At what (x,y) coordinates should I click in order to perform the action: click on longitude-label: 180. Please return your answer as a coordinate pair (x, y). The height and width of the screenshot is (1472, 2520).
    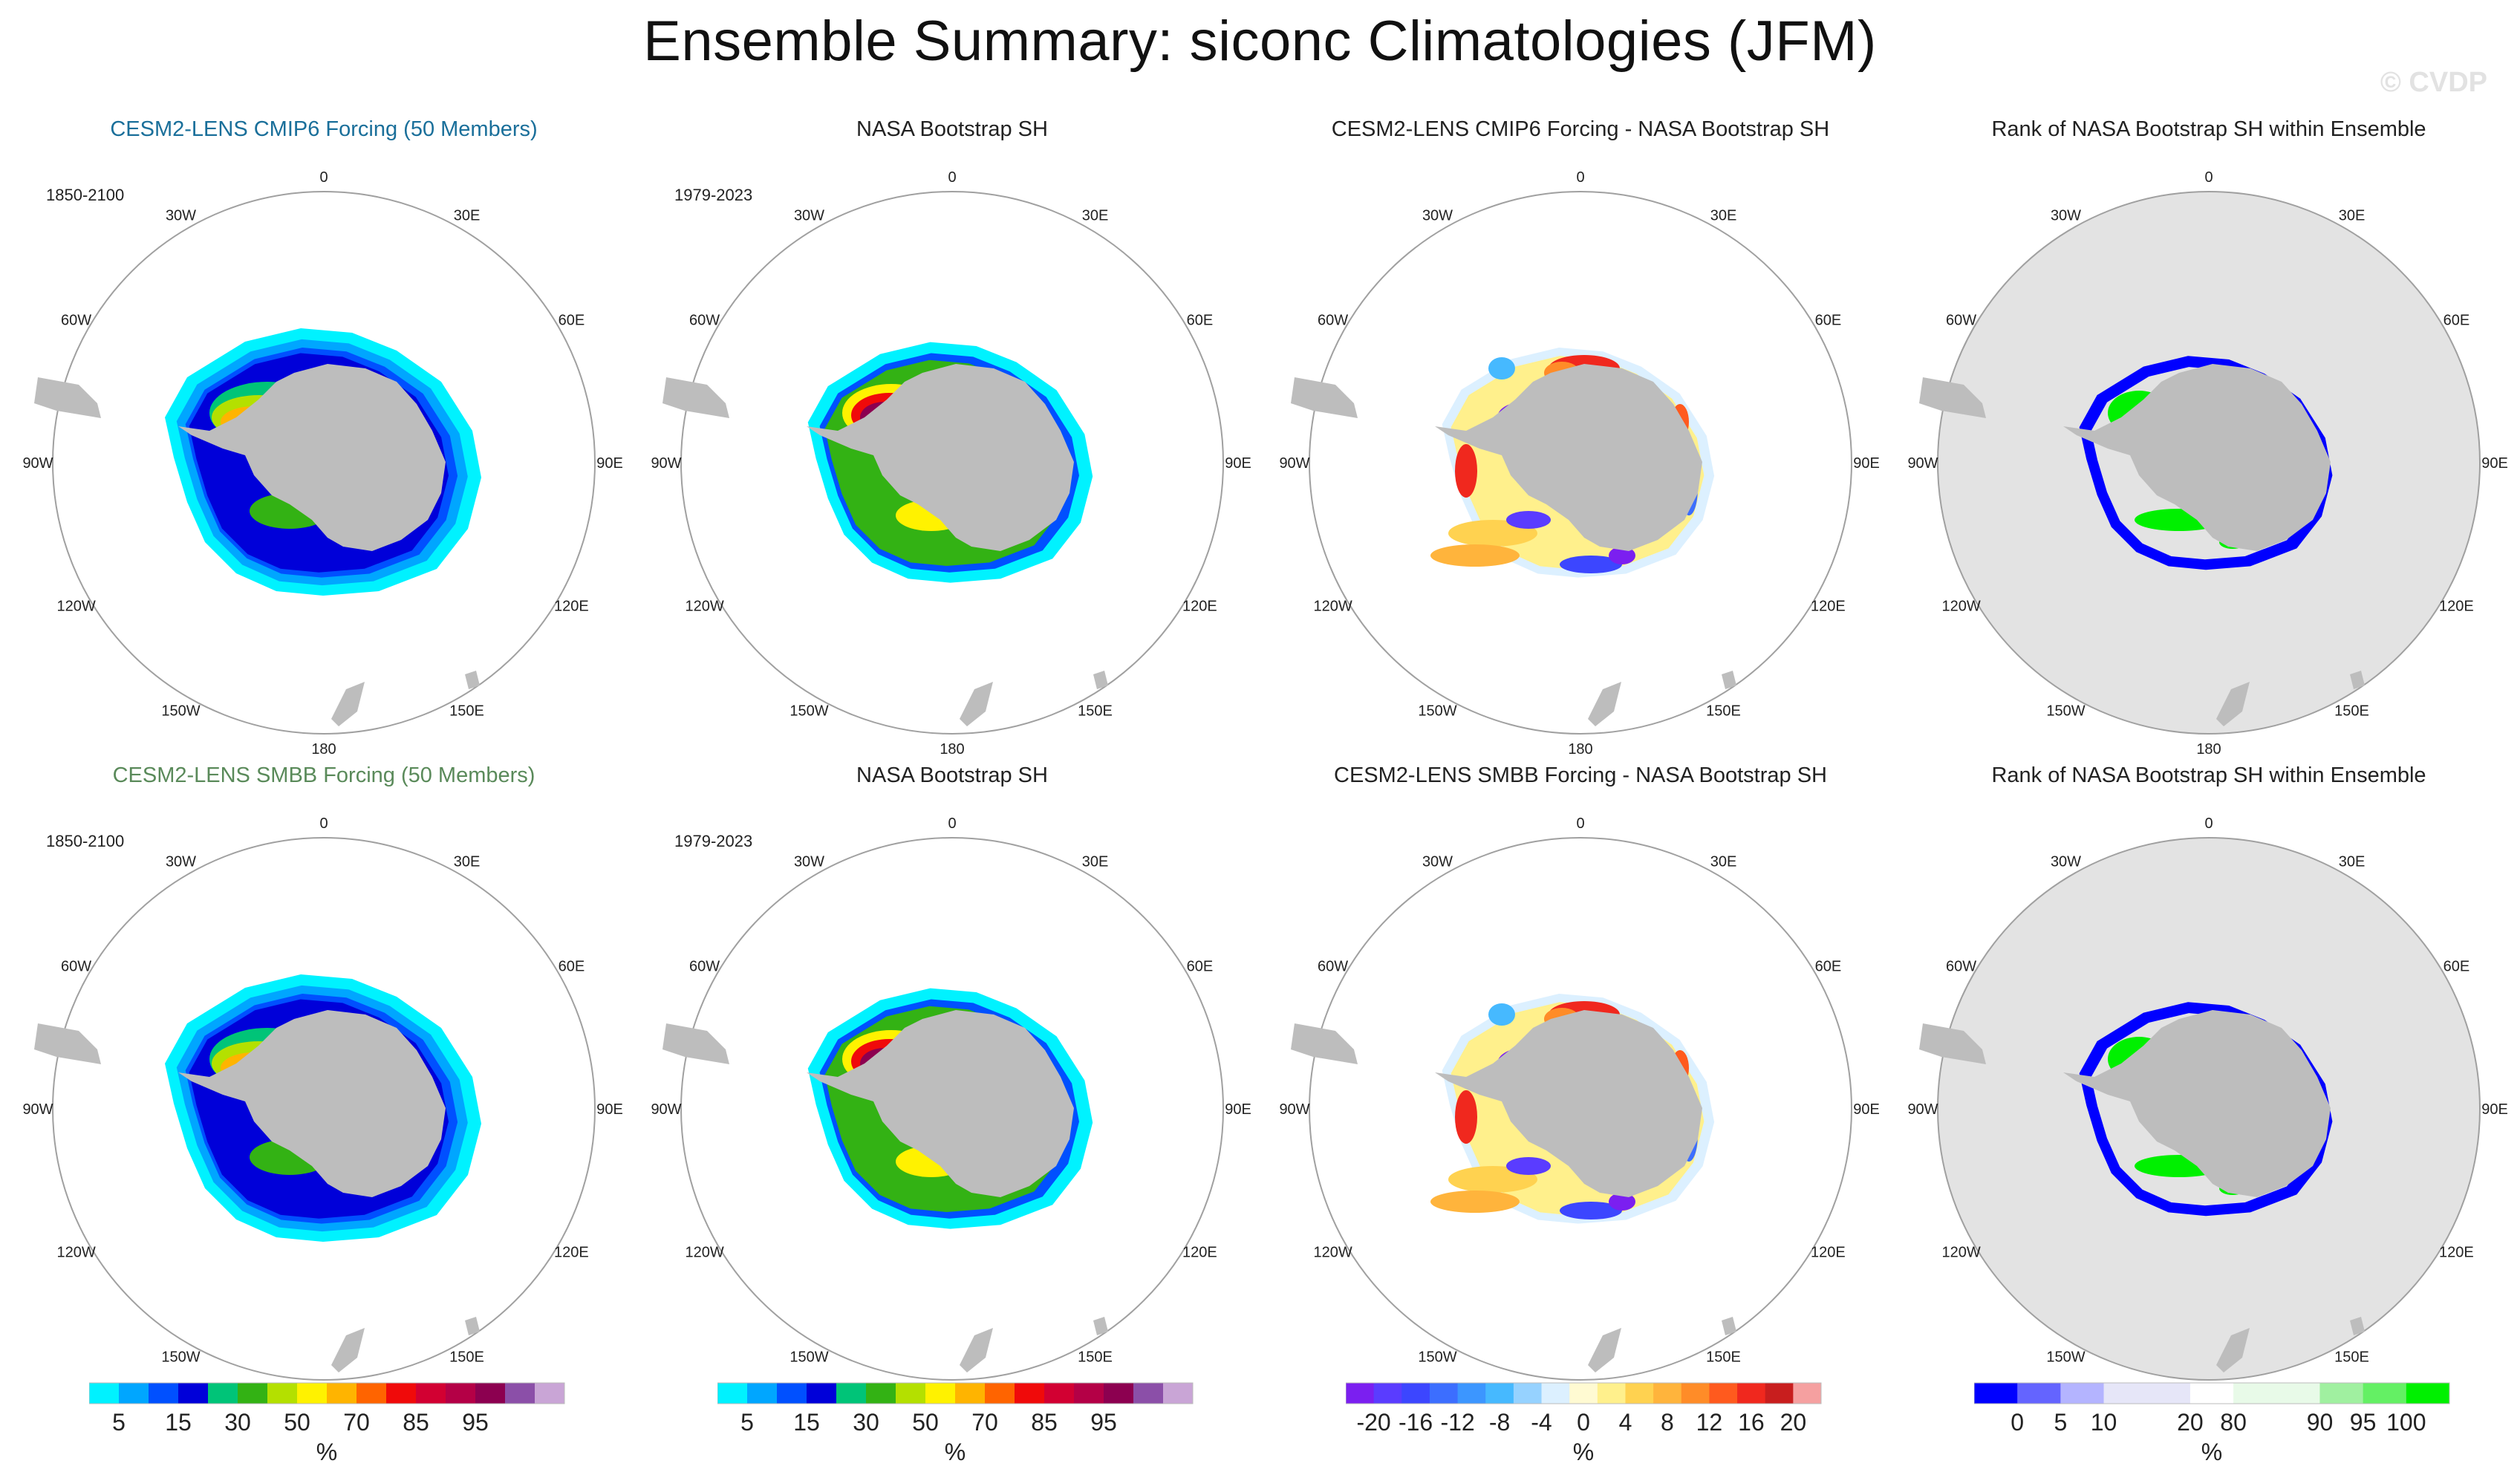
    Looking at the image, I should click on (1580, 749).